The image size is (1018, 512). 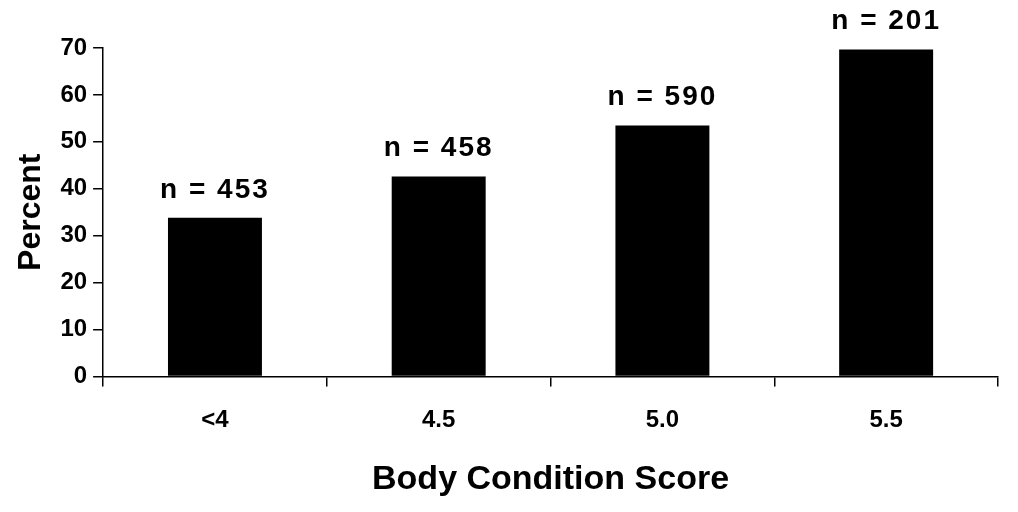 What do you see at coordinates (215, 419) in the screenshot?
I see `x-tick-label: <4` at bounding box center [215, 419].